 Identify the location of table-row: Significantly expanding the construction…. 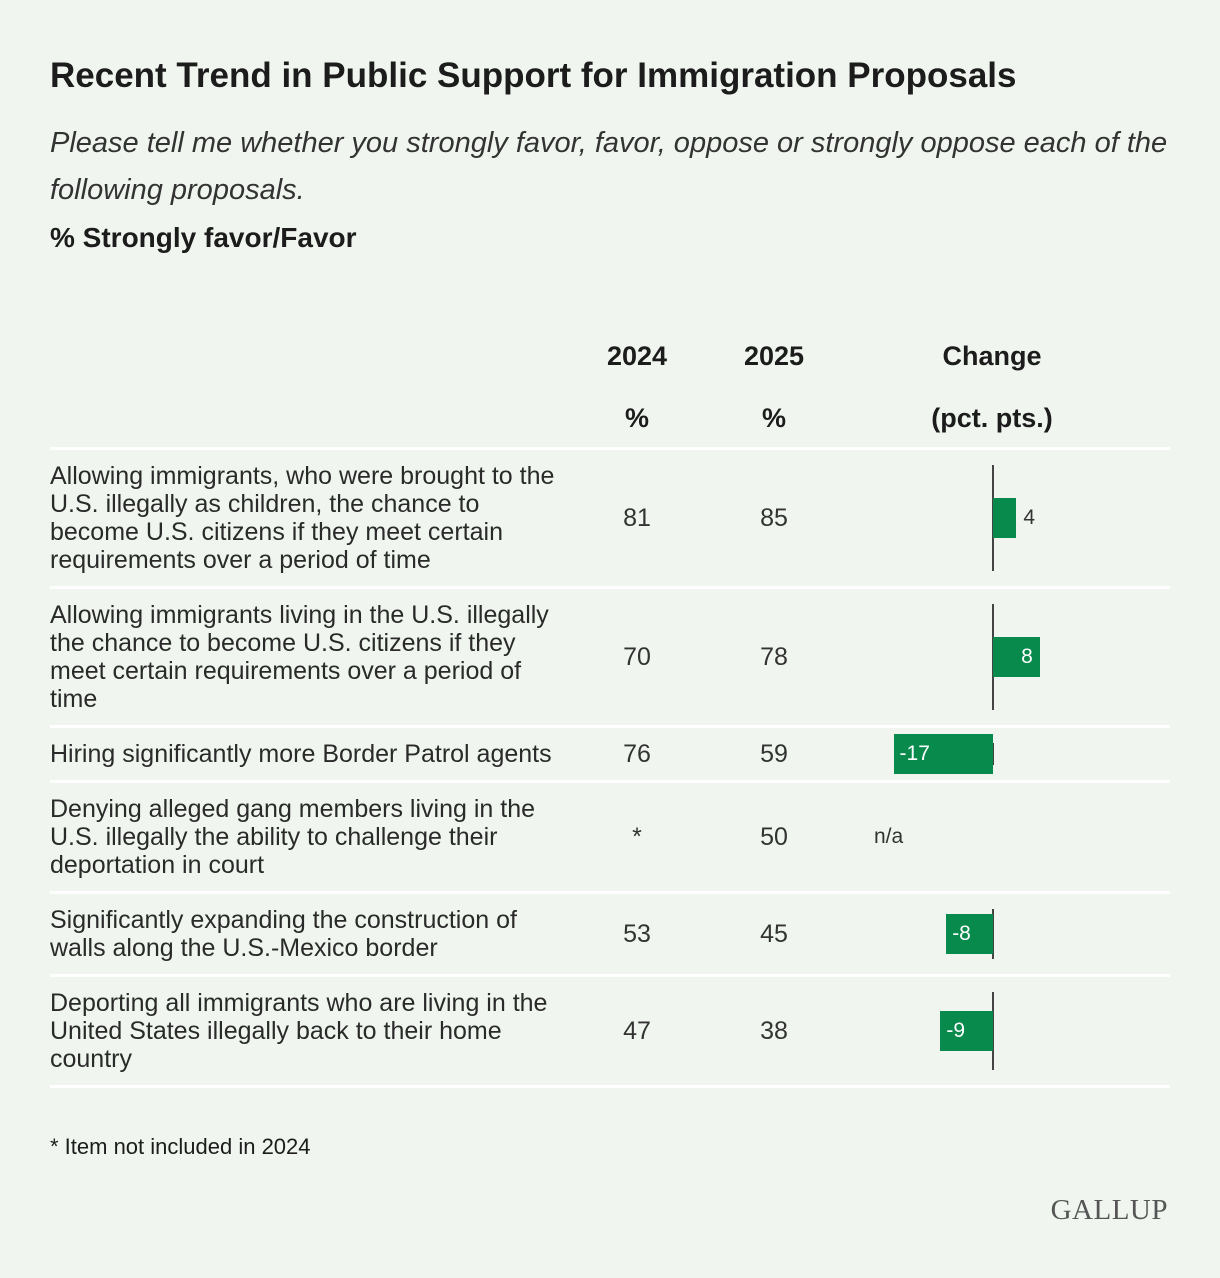
(610, 935).